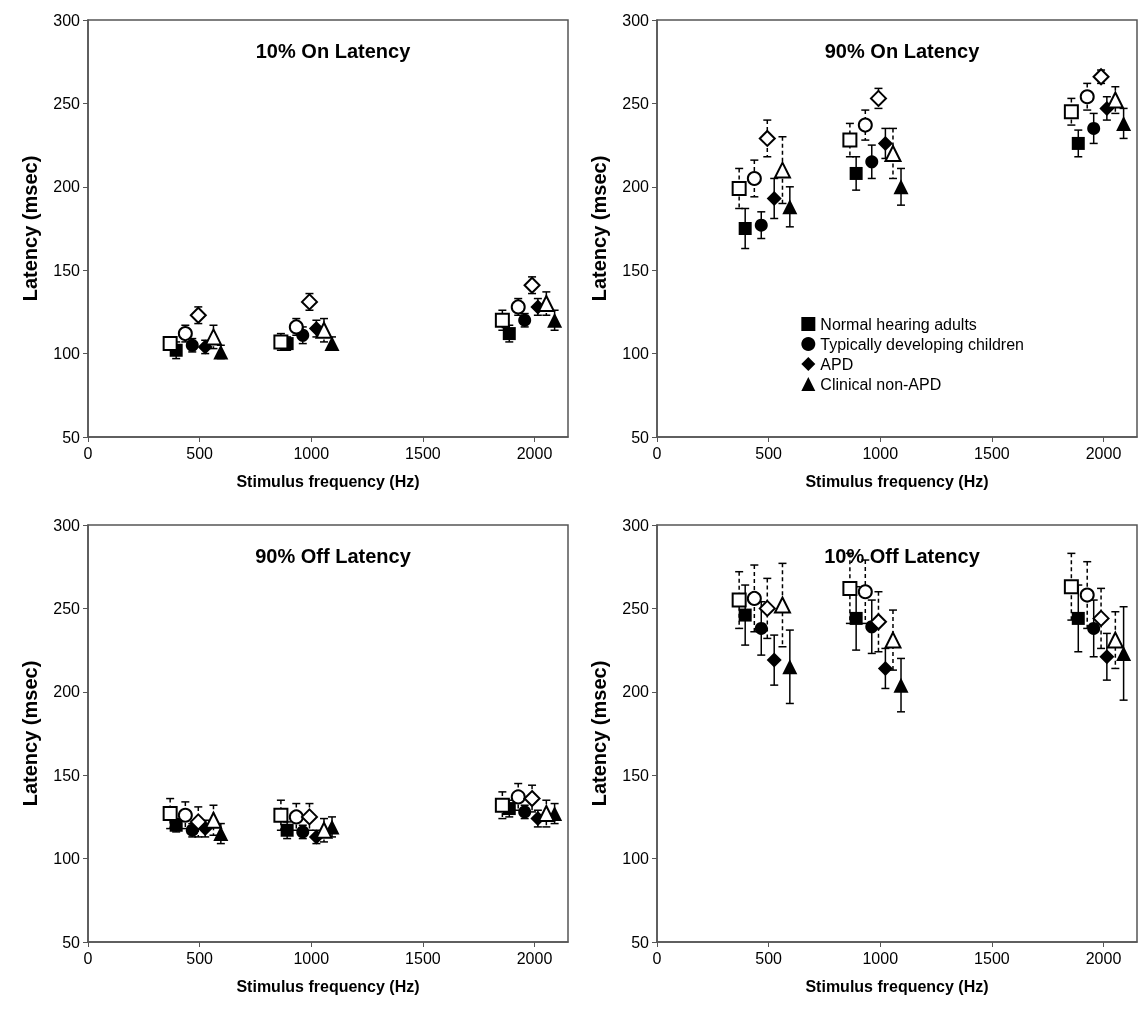 This screenshot has width=1141, height=1014. I want to click on legend-label: Clinical non-APD, so click(881, 384).